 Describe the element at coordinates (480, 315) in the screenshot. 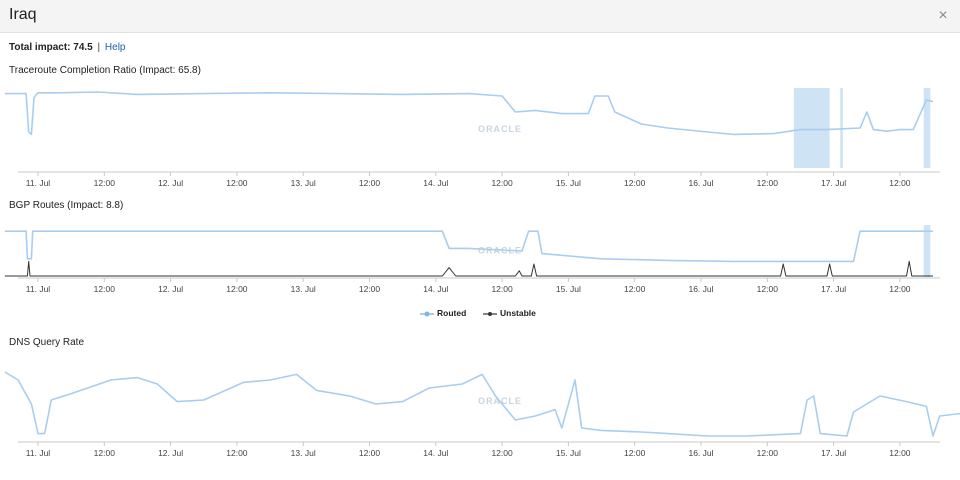

I see `bgp-legend: Routed Unstable` at that location.